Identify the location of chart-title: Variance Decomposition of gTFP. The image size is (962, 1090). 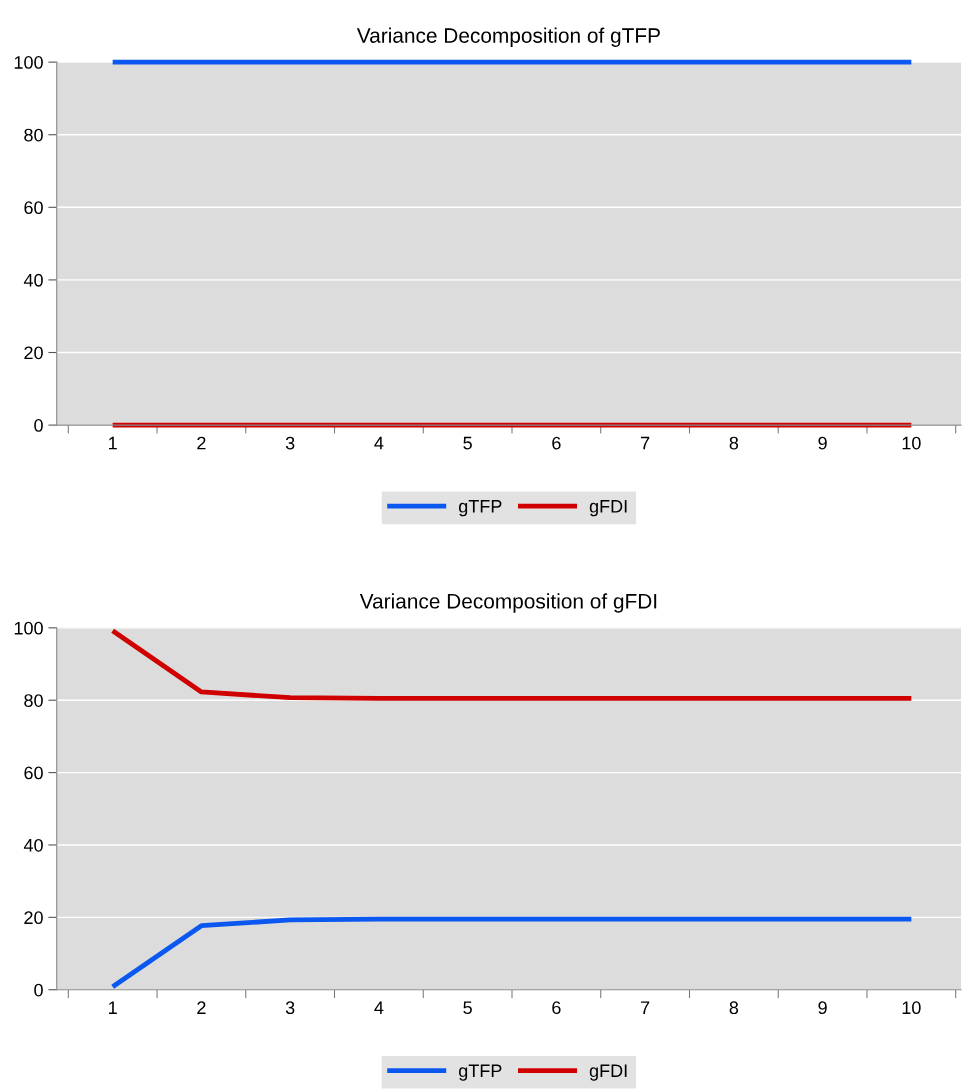
(508, 37).